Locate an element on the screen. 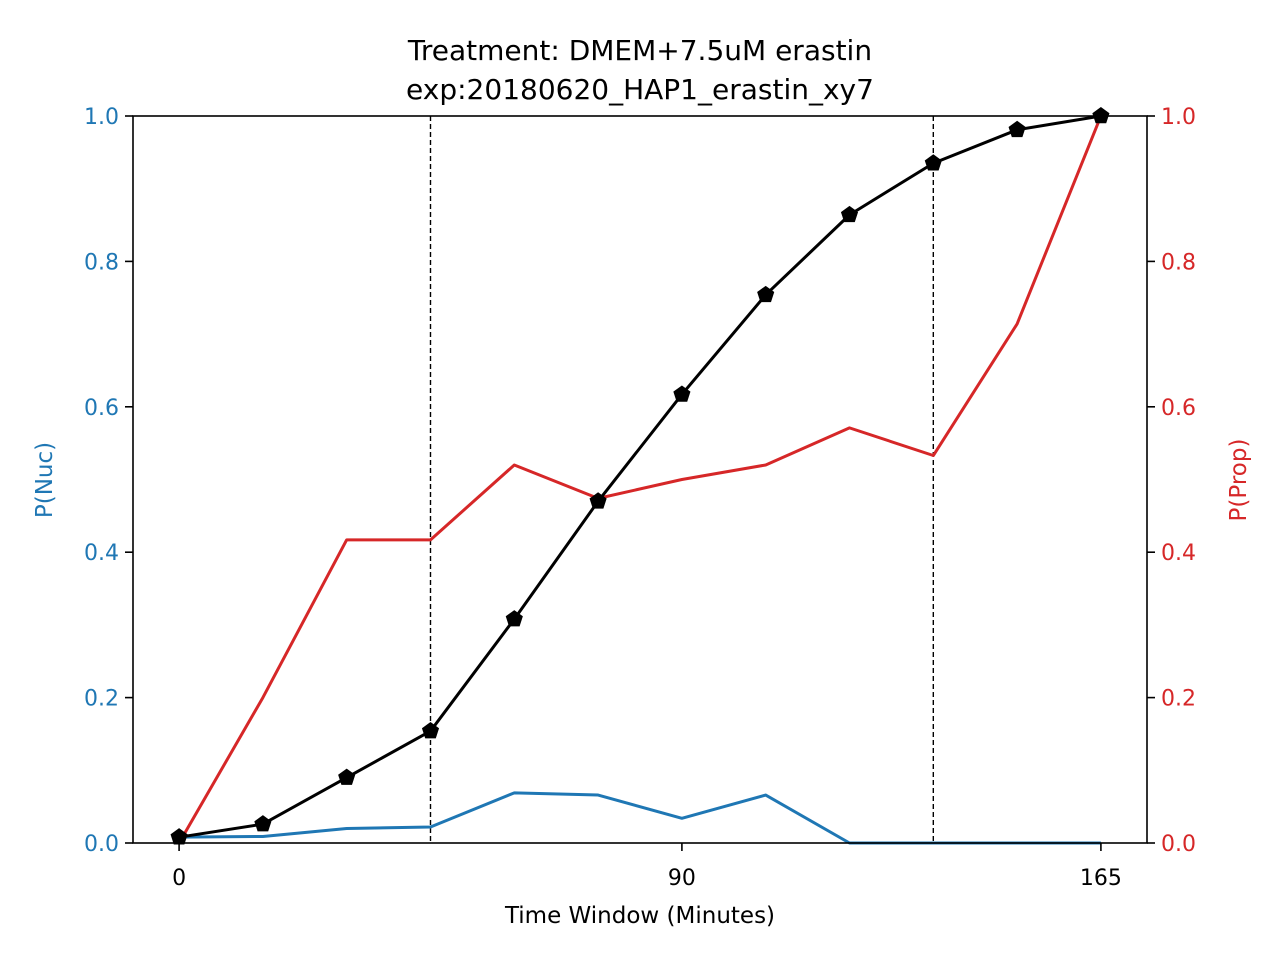  x-axis-label: Time Window (Minutes) is located at coordinates (639, 916).